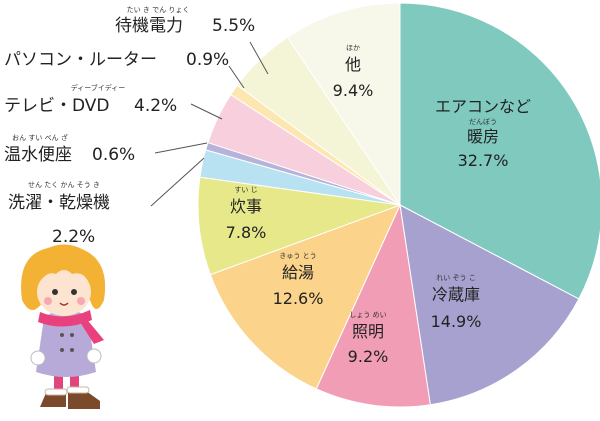 The image size is (600, 421). I want to click on girl-mitten-left, so click(38, 358).